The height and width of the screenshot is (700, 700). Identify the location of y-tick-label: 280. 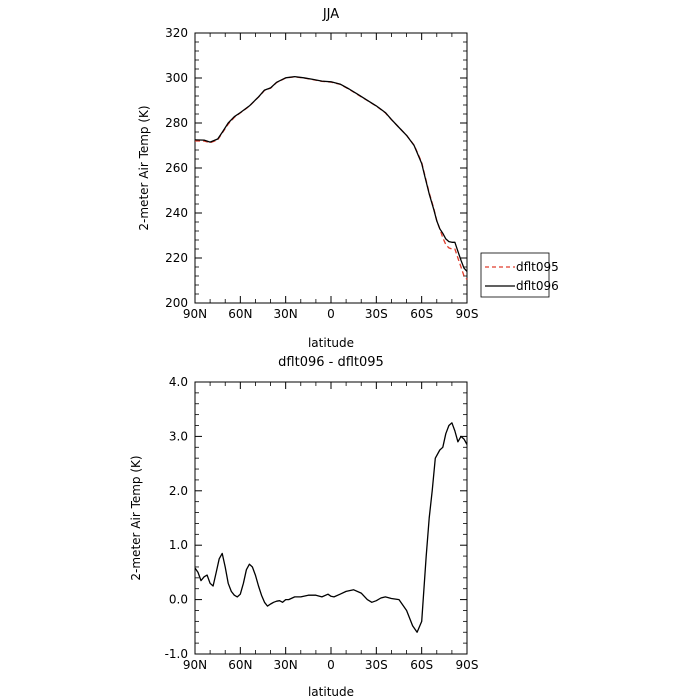
(176, 123).